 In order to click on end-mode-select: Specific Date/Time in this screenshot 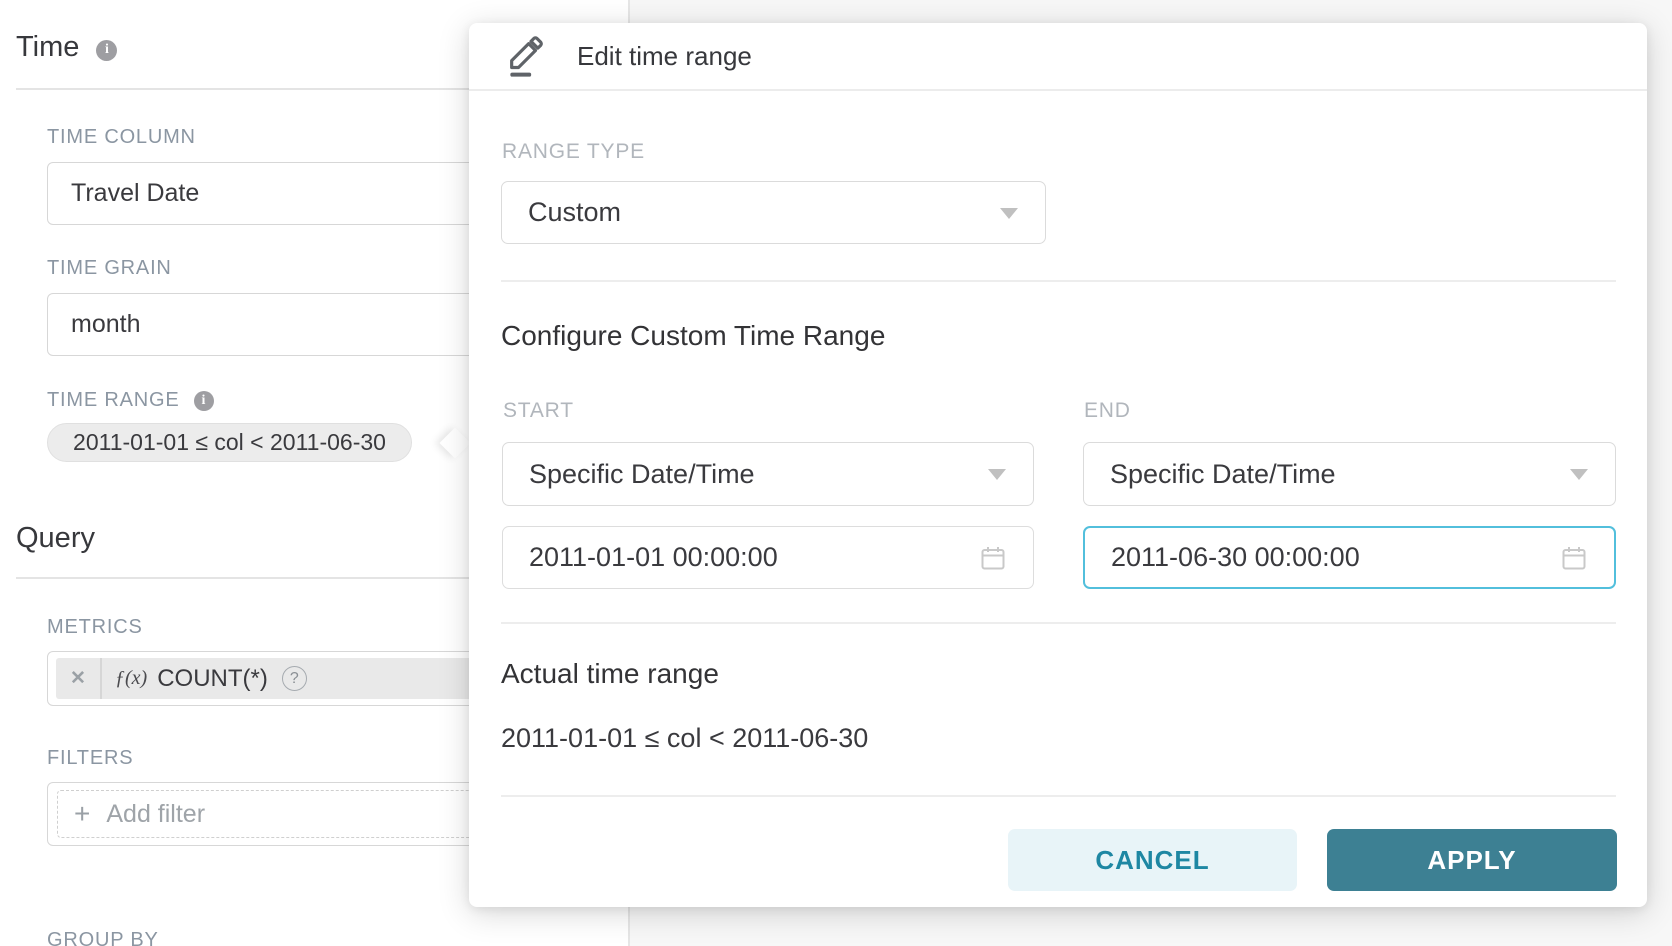, I will do `click(1349, 474)`.